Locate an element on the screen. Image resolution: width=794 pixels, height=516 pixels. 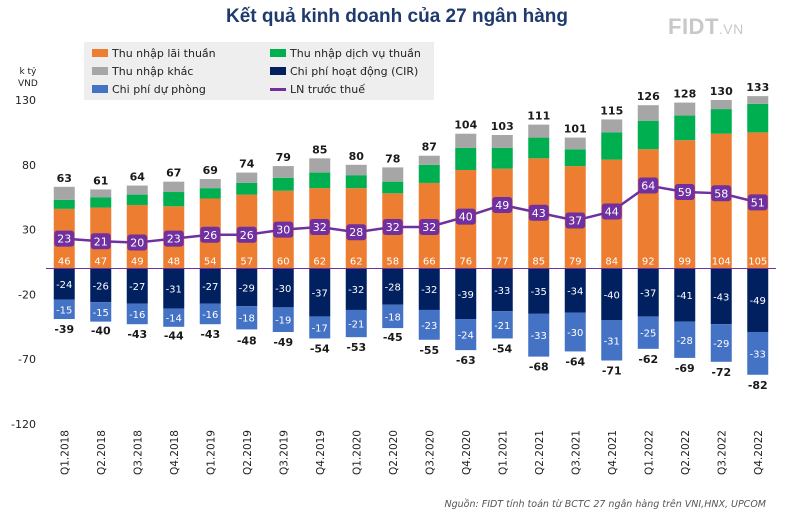
label-provision-cost: -33 is located at coordinates (539, 336).